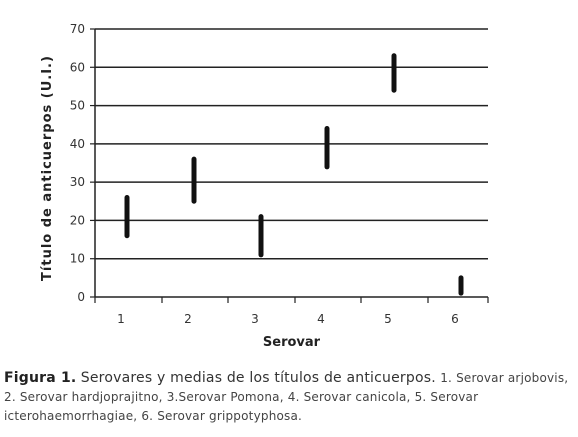  I want to click on x-tick-label-5: 5, so click(388, 319).